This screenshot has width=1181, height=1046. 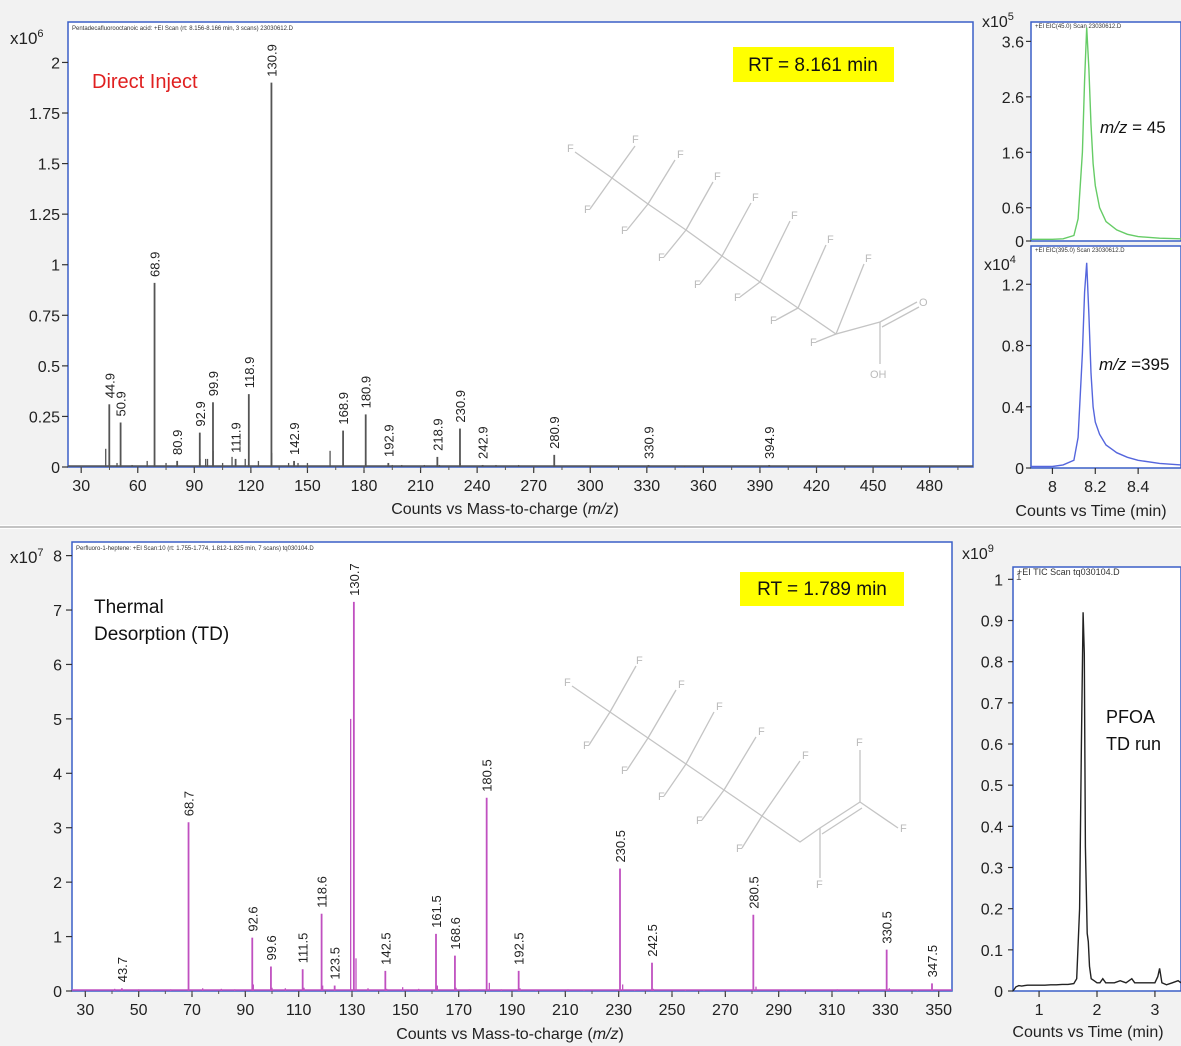 I want to click on bottom-tic-plot-area, so click(x=1096, y=779).